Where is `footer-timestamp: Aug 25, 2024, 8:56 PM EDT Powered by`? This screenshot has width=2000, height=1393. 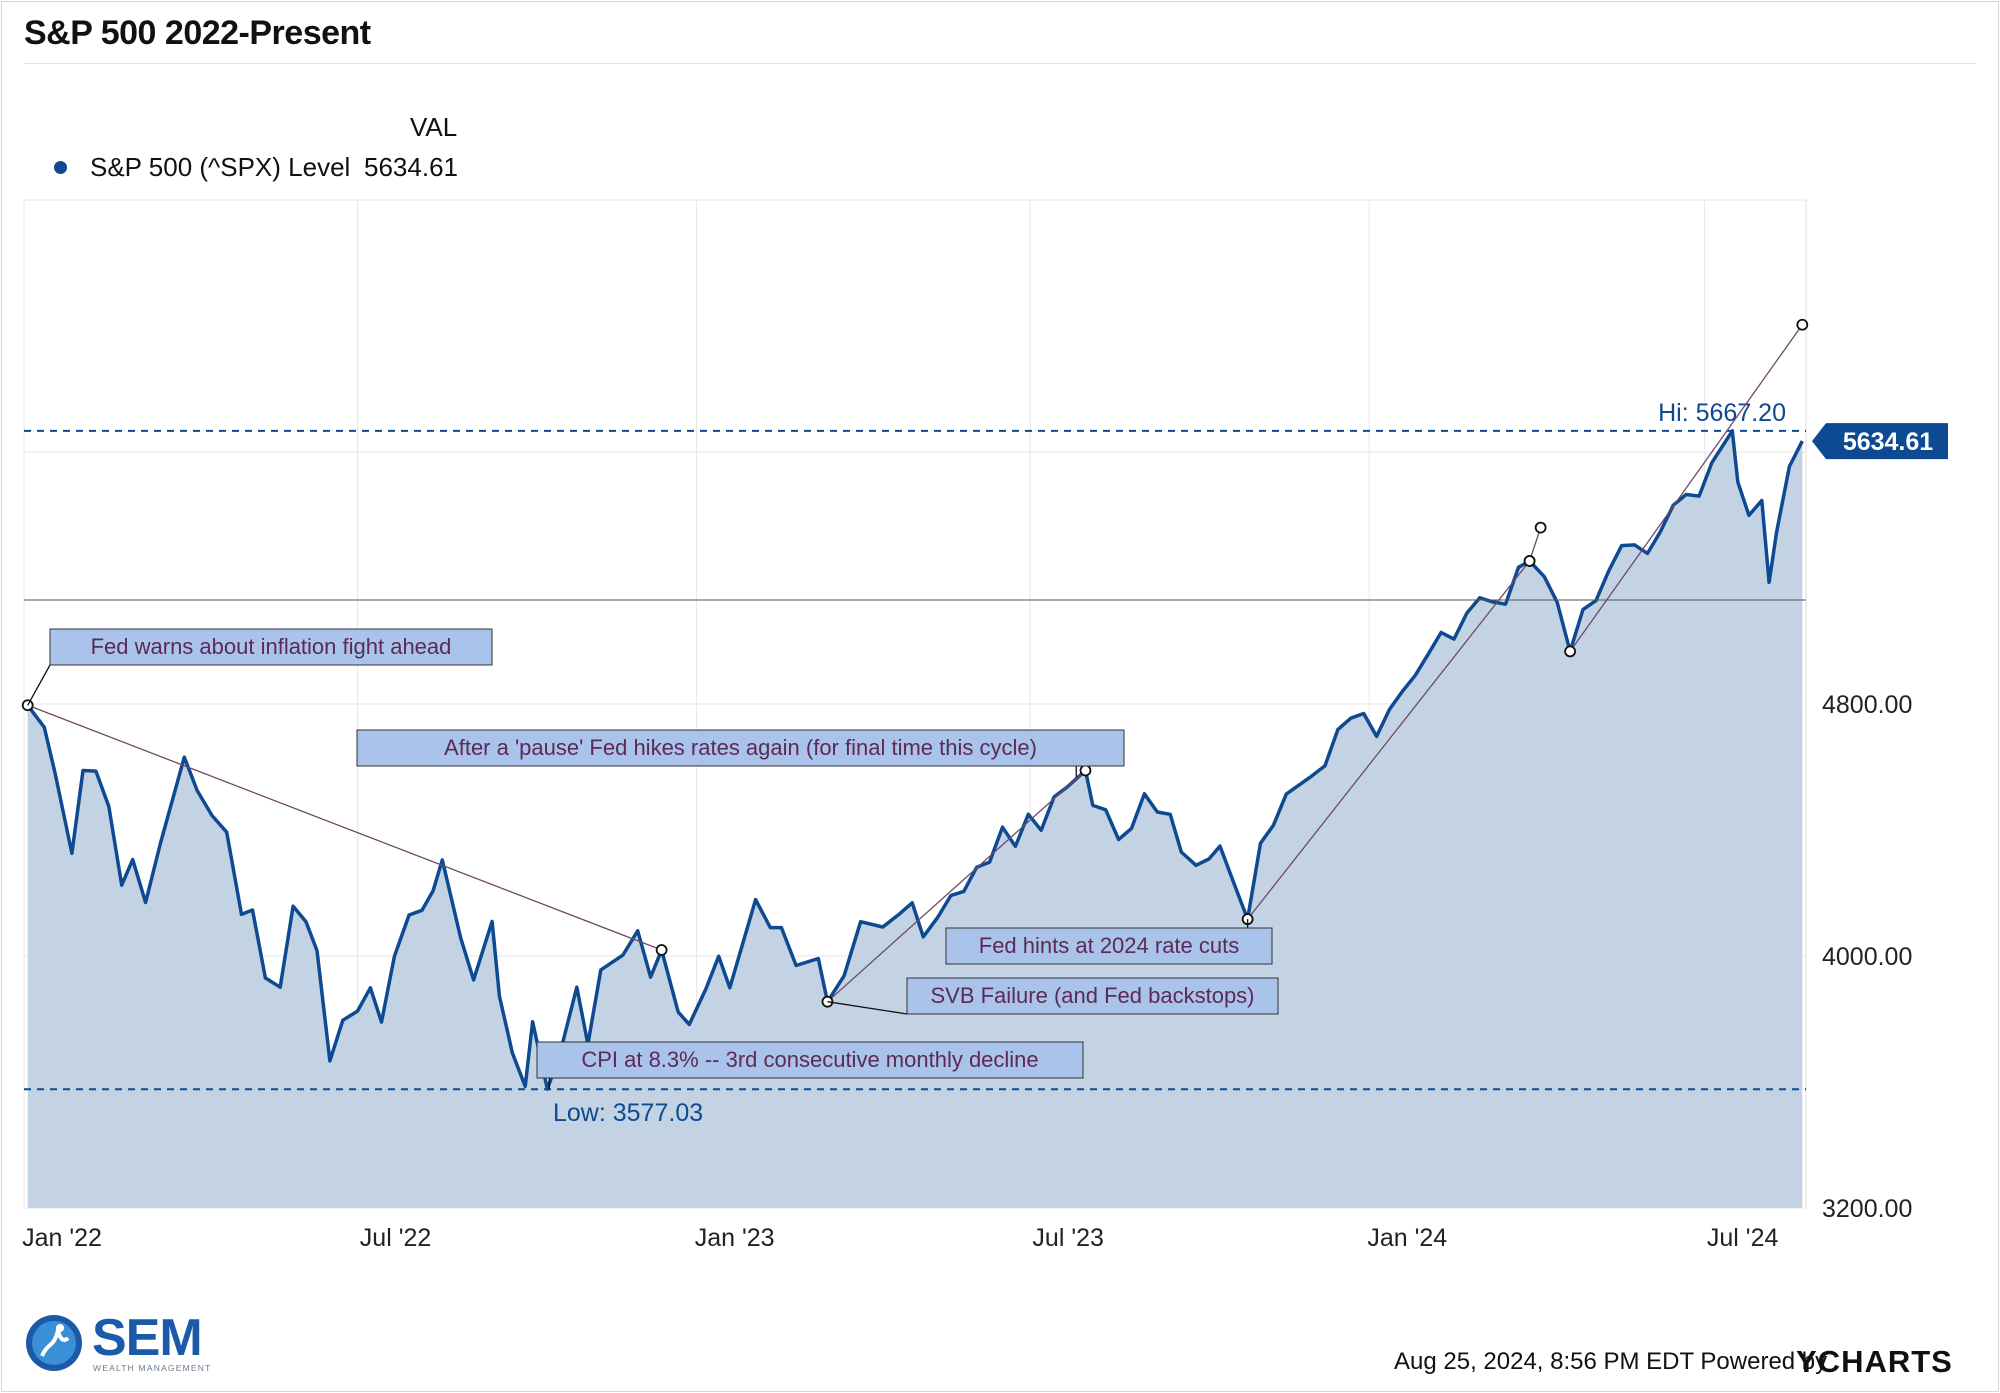
footer-timestamp: Aug 25, 2024, 8:56 PM EDT Powered by is located at coordinates (1611, 1361).